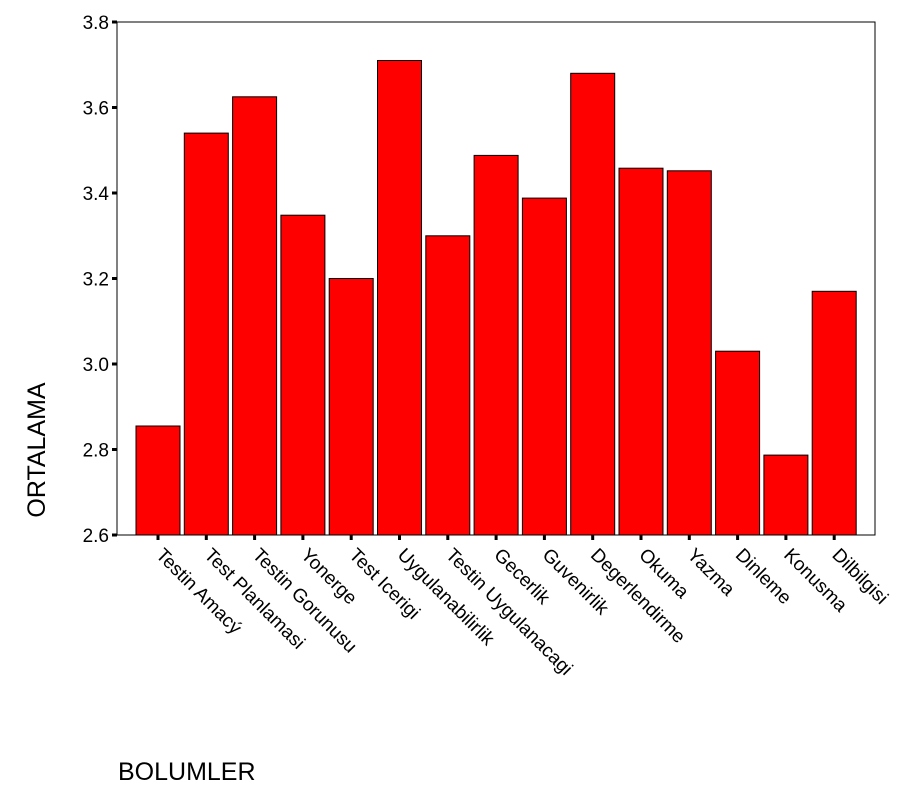 The width and height of the screenshot is (915, 794). I want to click on x-category-label: Testin Amacý, so click(198, 592).